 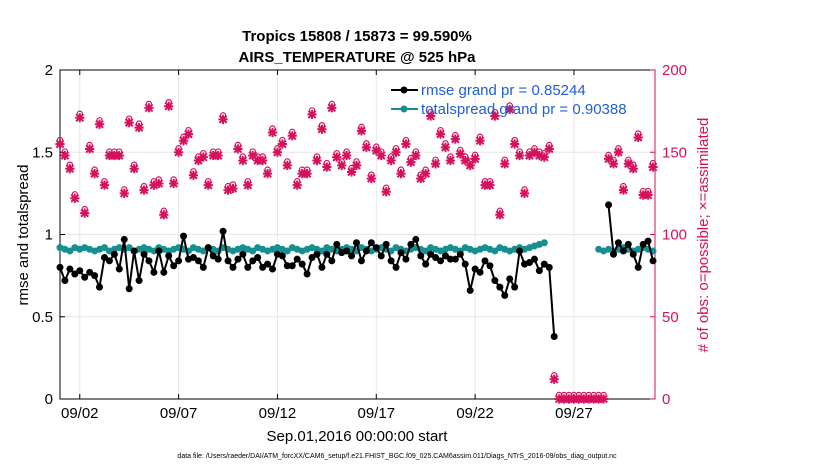 What do you see at coordinates (358, 436) in the screenshot?
I see `x-axis-label: Sep.01,2016 00:00:00 start` at bounding box center [358, 436].